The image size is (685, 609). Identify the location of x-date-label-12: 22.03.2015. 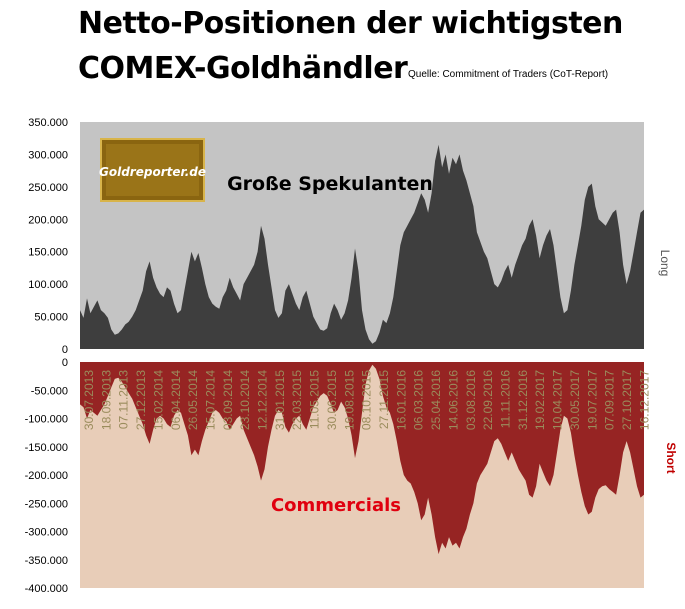
(297, 400).